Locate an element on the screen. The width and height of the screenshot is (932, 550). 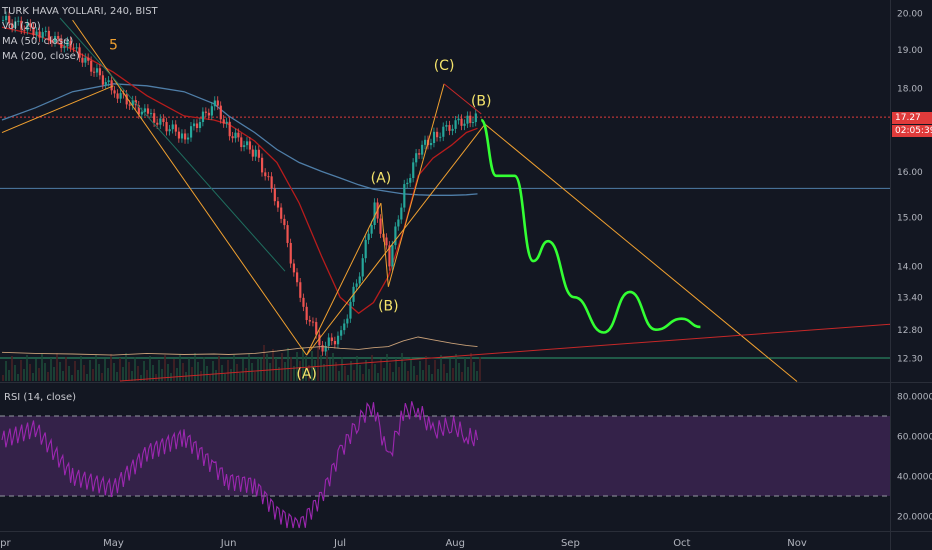
time-tick-label: Jul is located at coordinates (339, 543).